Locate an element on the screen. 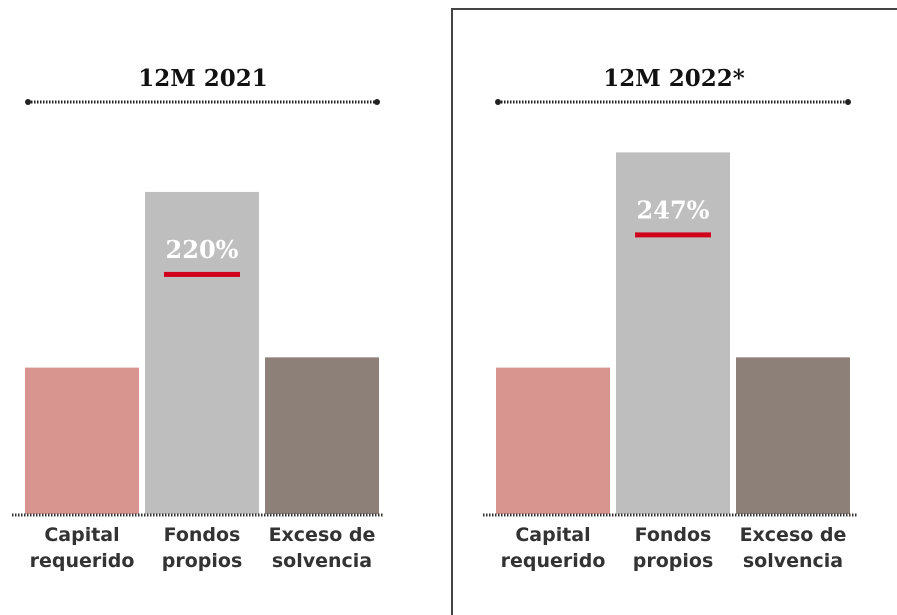 The image size is (897, 615). panel-title: 12M 2021 is located at coordinates (203, 78).